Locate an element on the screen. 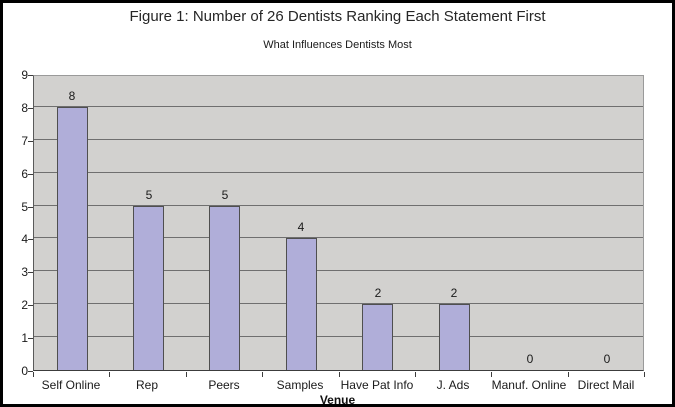 The height and width of the screenshot is (407, 675). y-axis-label-9: 9 is located at coordinates (24, 75).